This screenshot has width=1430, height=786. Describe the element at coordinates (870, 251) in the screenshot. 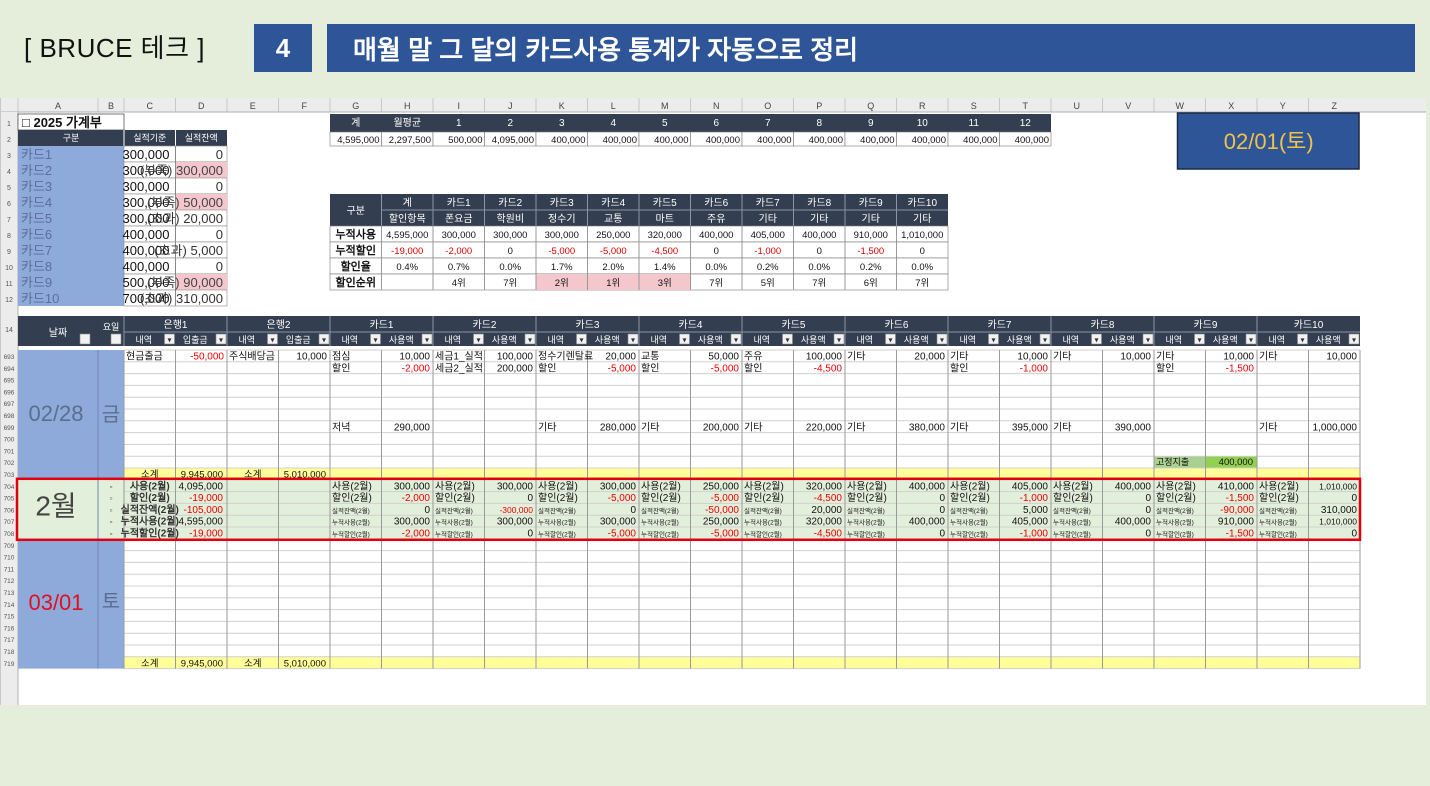

I see `discount-value: -1,500` at that location.